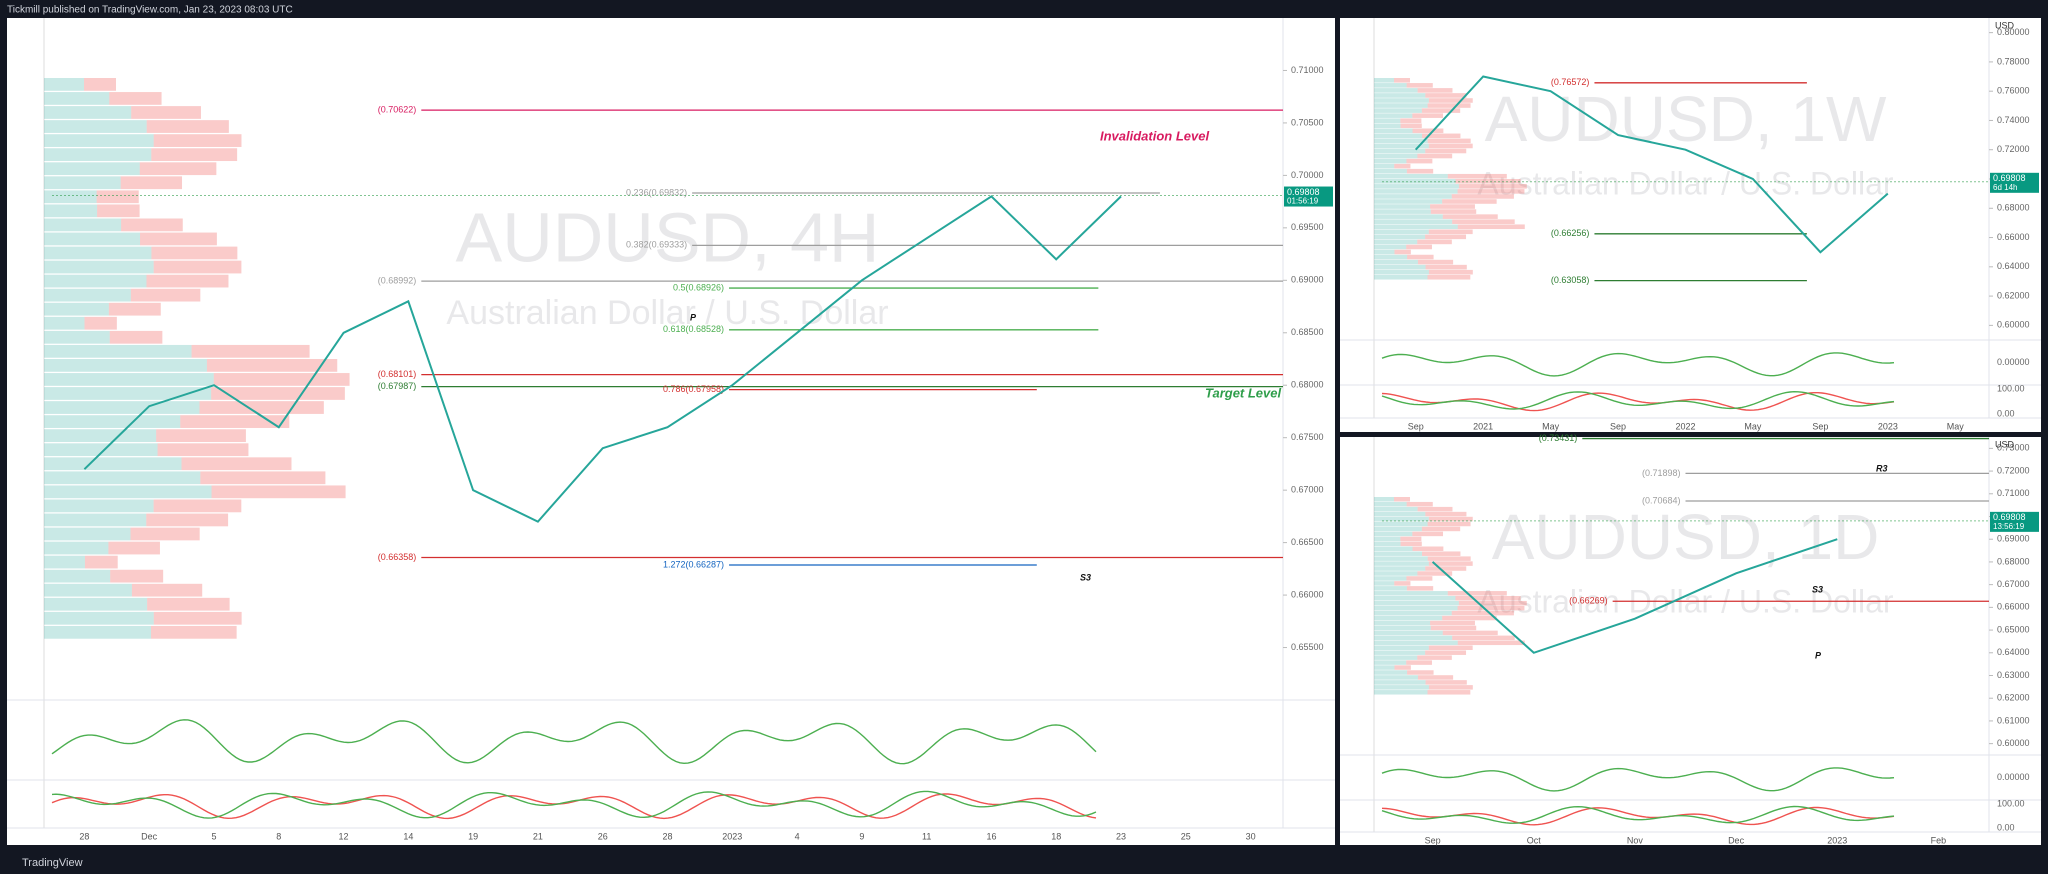 The image size is (2048, 874). Describe the element at coordinates (2013, 470) in the screenshot. I see `y-tick-label: 0.72000` at that location.